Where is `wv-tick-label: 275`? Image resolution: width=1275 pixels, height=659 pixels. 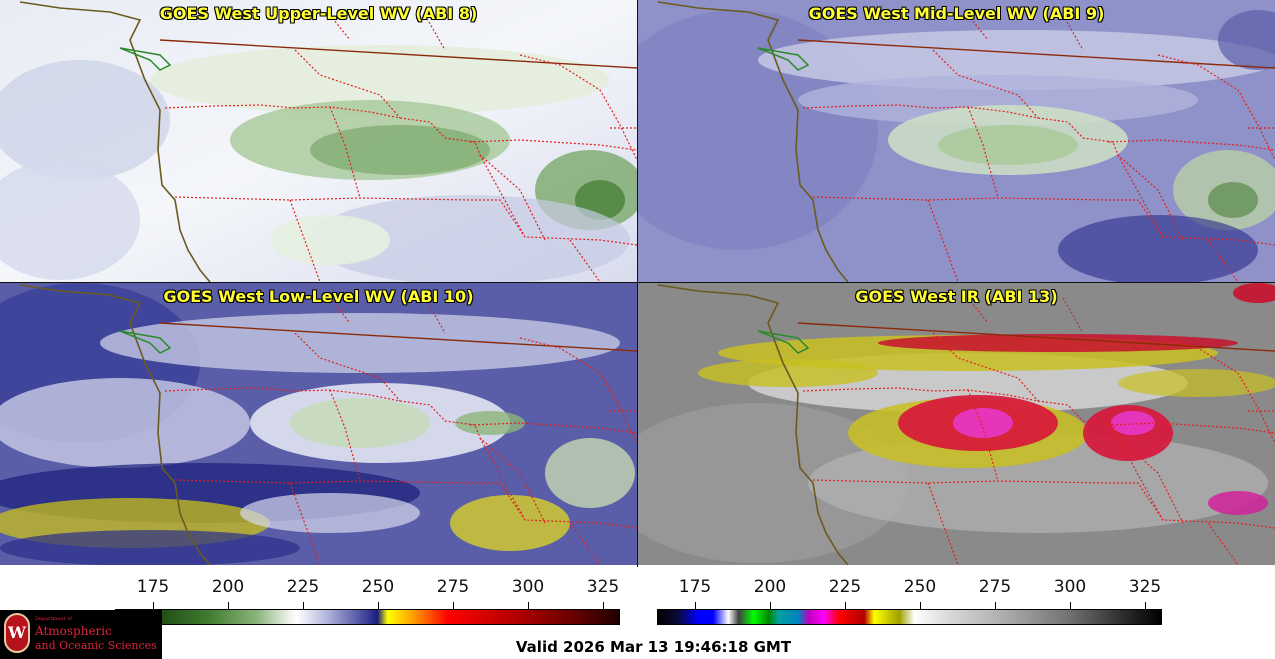
wv-tick-label: 275 is located at coordinates (453, 587).